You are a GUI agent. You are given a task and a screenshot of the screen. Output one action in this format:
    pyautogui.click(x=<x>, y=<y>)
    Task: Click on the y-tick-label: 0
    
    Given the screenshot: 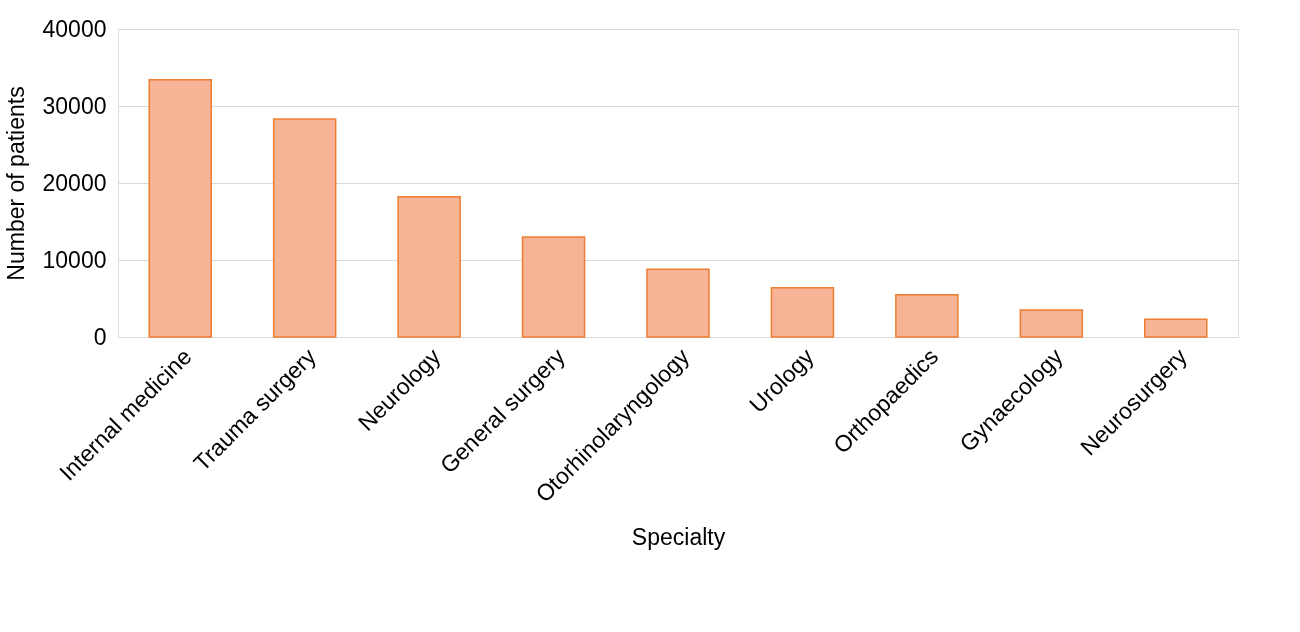 What is the action you would take?
    pyautogui.click(x=100, y=336)
    